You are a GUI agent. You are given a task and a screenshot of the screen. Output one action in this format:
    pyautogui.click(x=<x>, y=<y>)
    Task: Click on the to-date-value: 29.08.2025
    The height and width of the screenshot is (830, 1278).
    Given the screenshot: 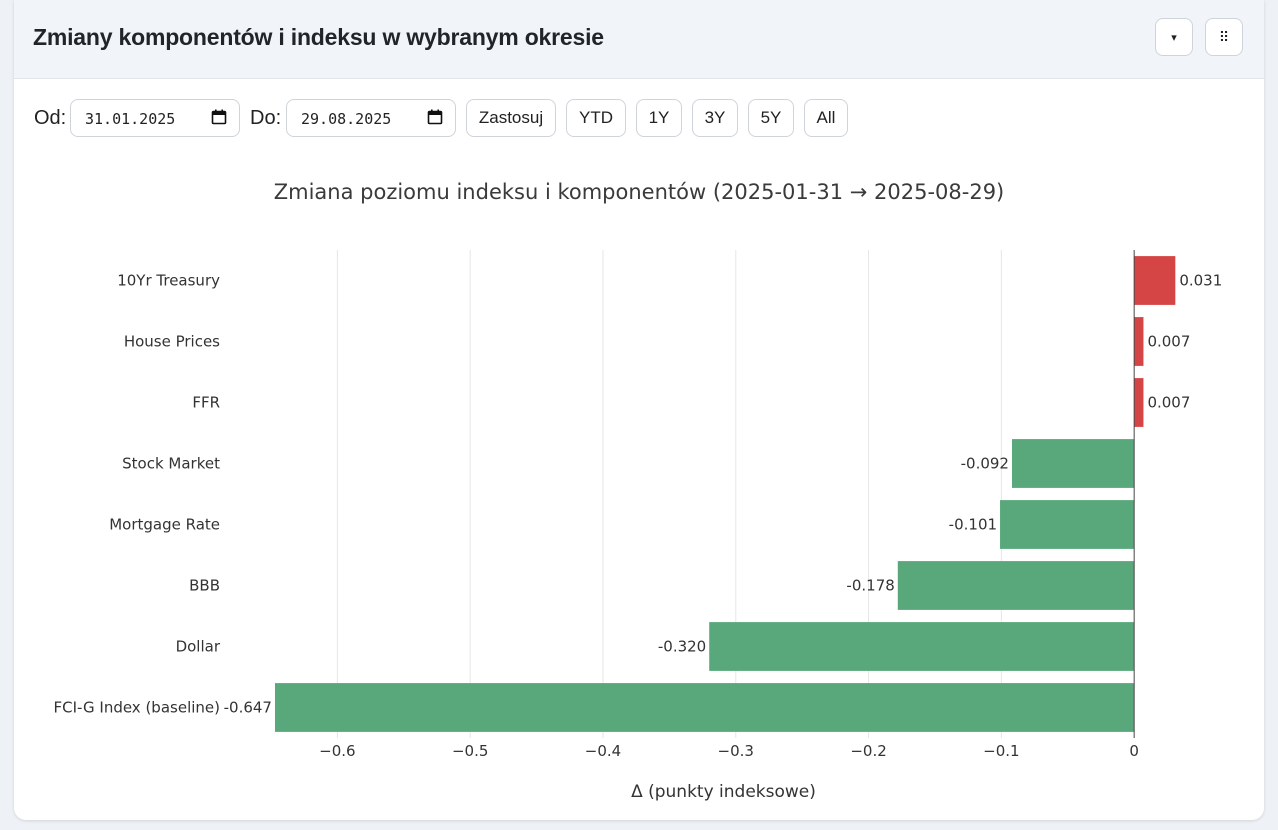 What is the action you would take?
    pyautogui.click(x=346, y=119)
    